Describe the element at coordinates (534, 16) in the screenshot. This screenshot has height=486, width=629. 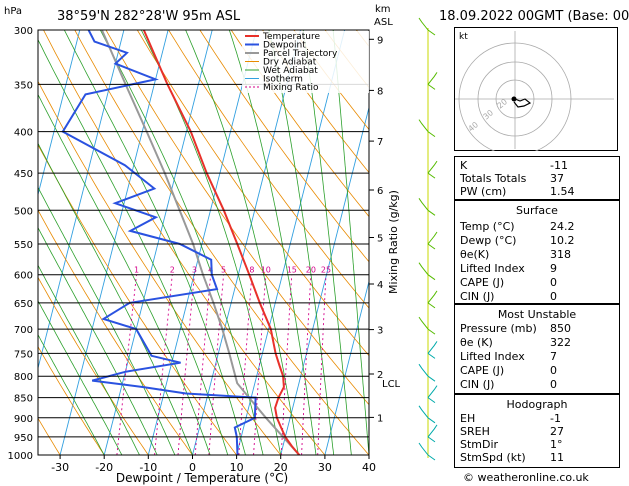
I see `datetime-title: 18.09.2022 00GMT (Base: 00)` at that location.